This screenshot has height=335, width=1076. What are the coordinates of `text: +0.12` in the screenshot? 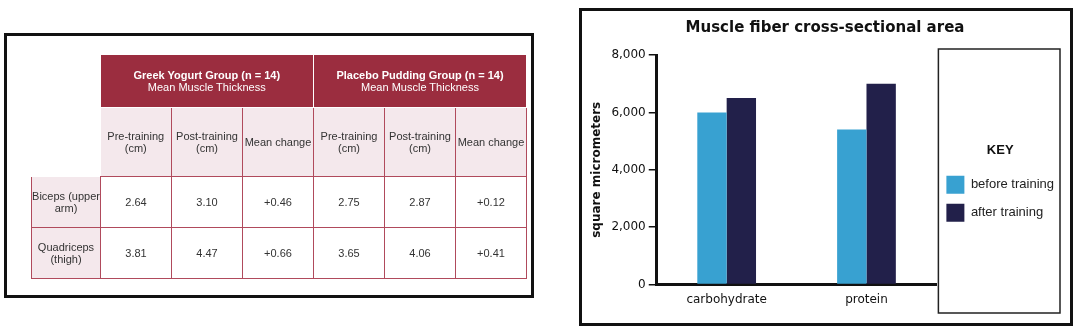 It's located at (491, 201).